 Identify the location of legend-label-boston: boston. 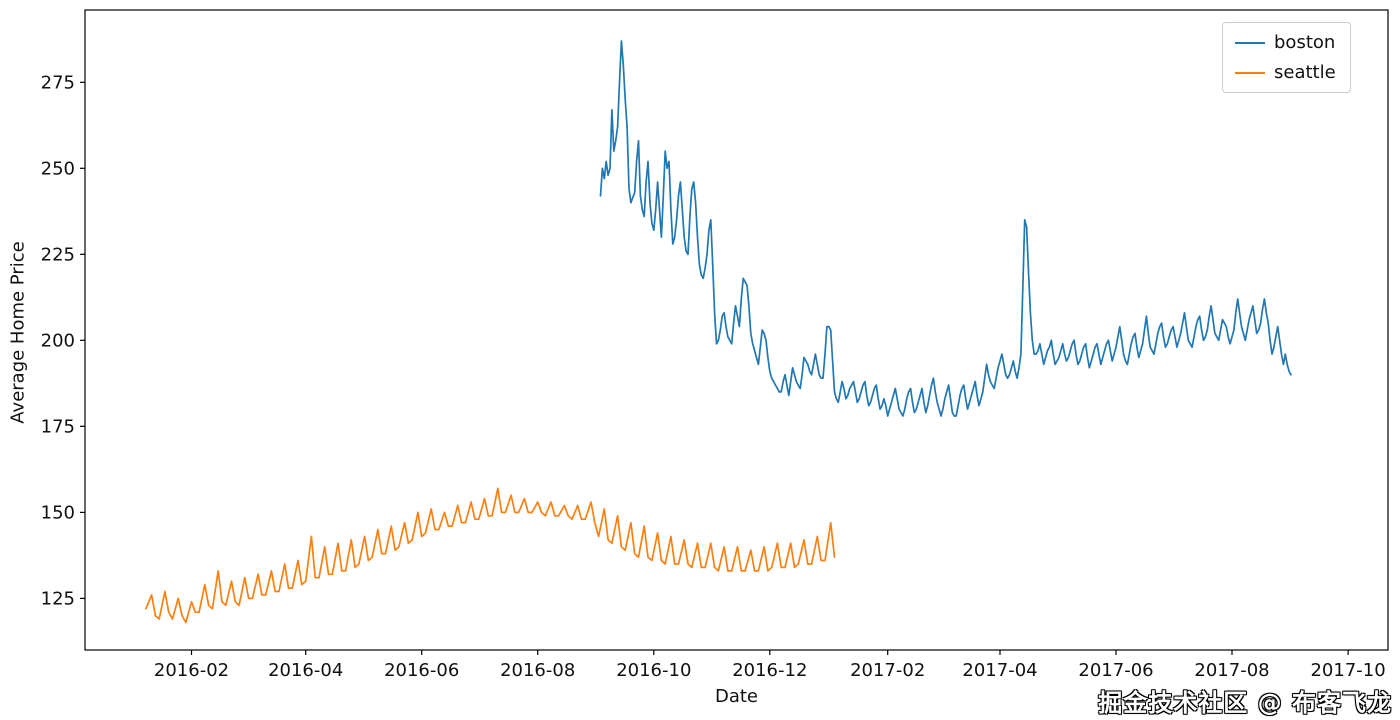
(1305, 42).